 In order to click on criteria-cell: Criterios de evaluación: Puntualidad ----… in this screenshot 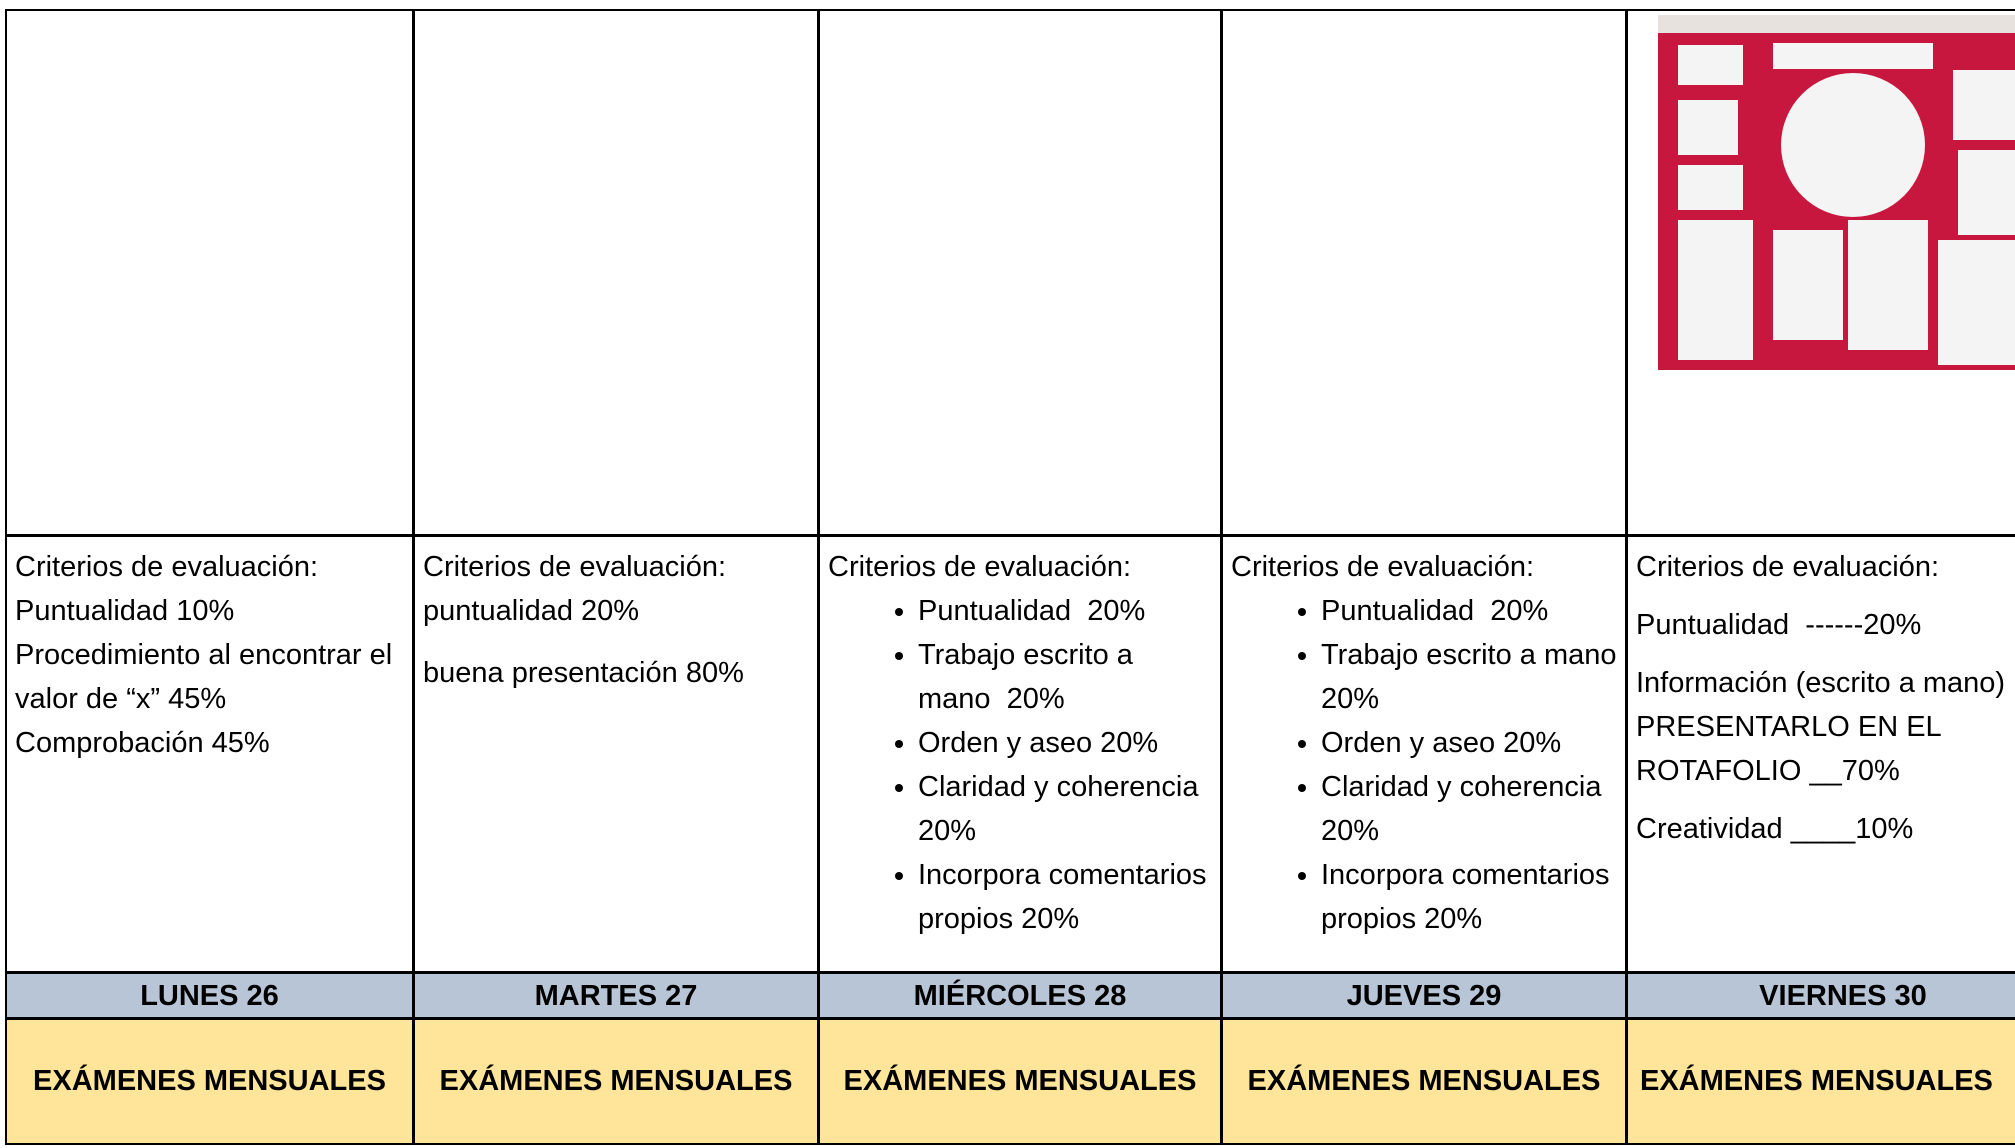, I will do `click(1820, 754)`.